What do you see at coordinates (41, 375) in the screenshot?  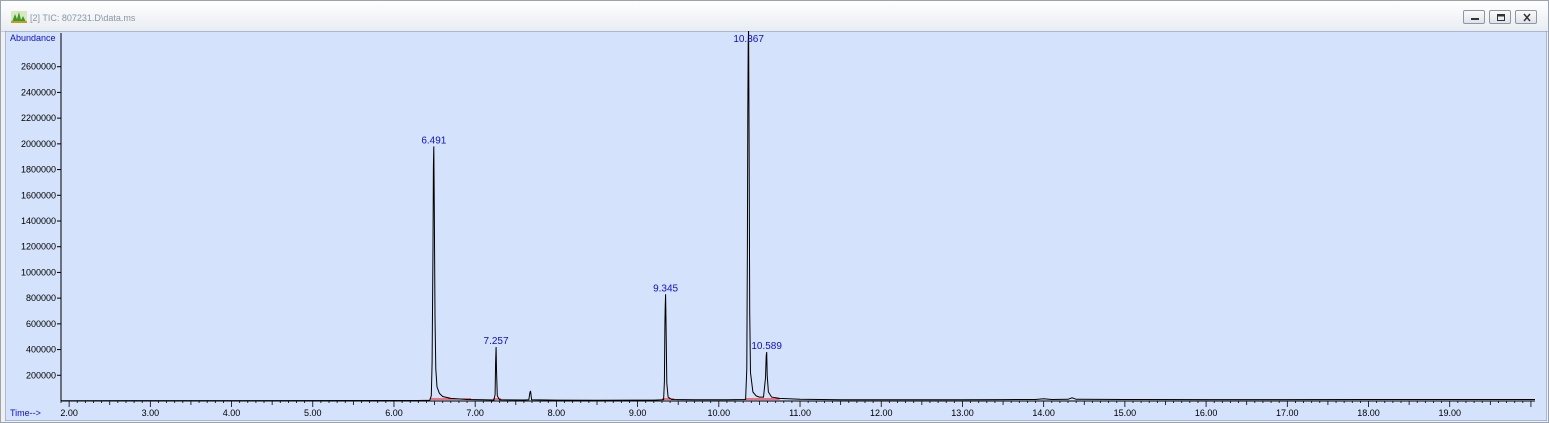 I see `y-tick-label: 200000` at bounding box center [41, 375].